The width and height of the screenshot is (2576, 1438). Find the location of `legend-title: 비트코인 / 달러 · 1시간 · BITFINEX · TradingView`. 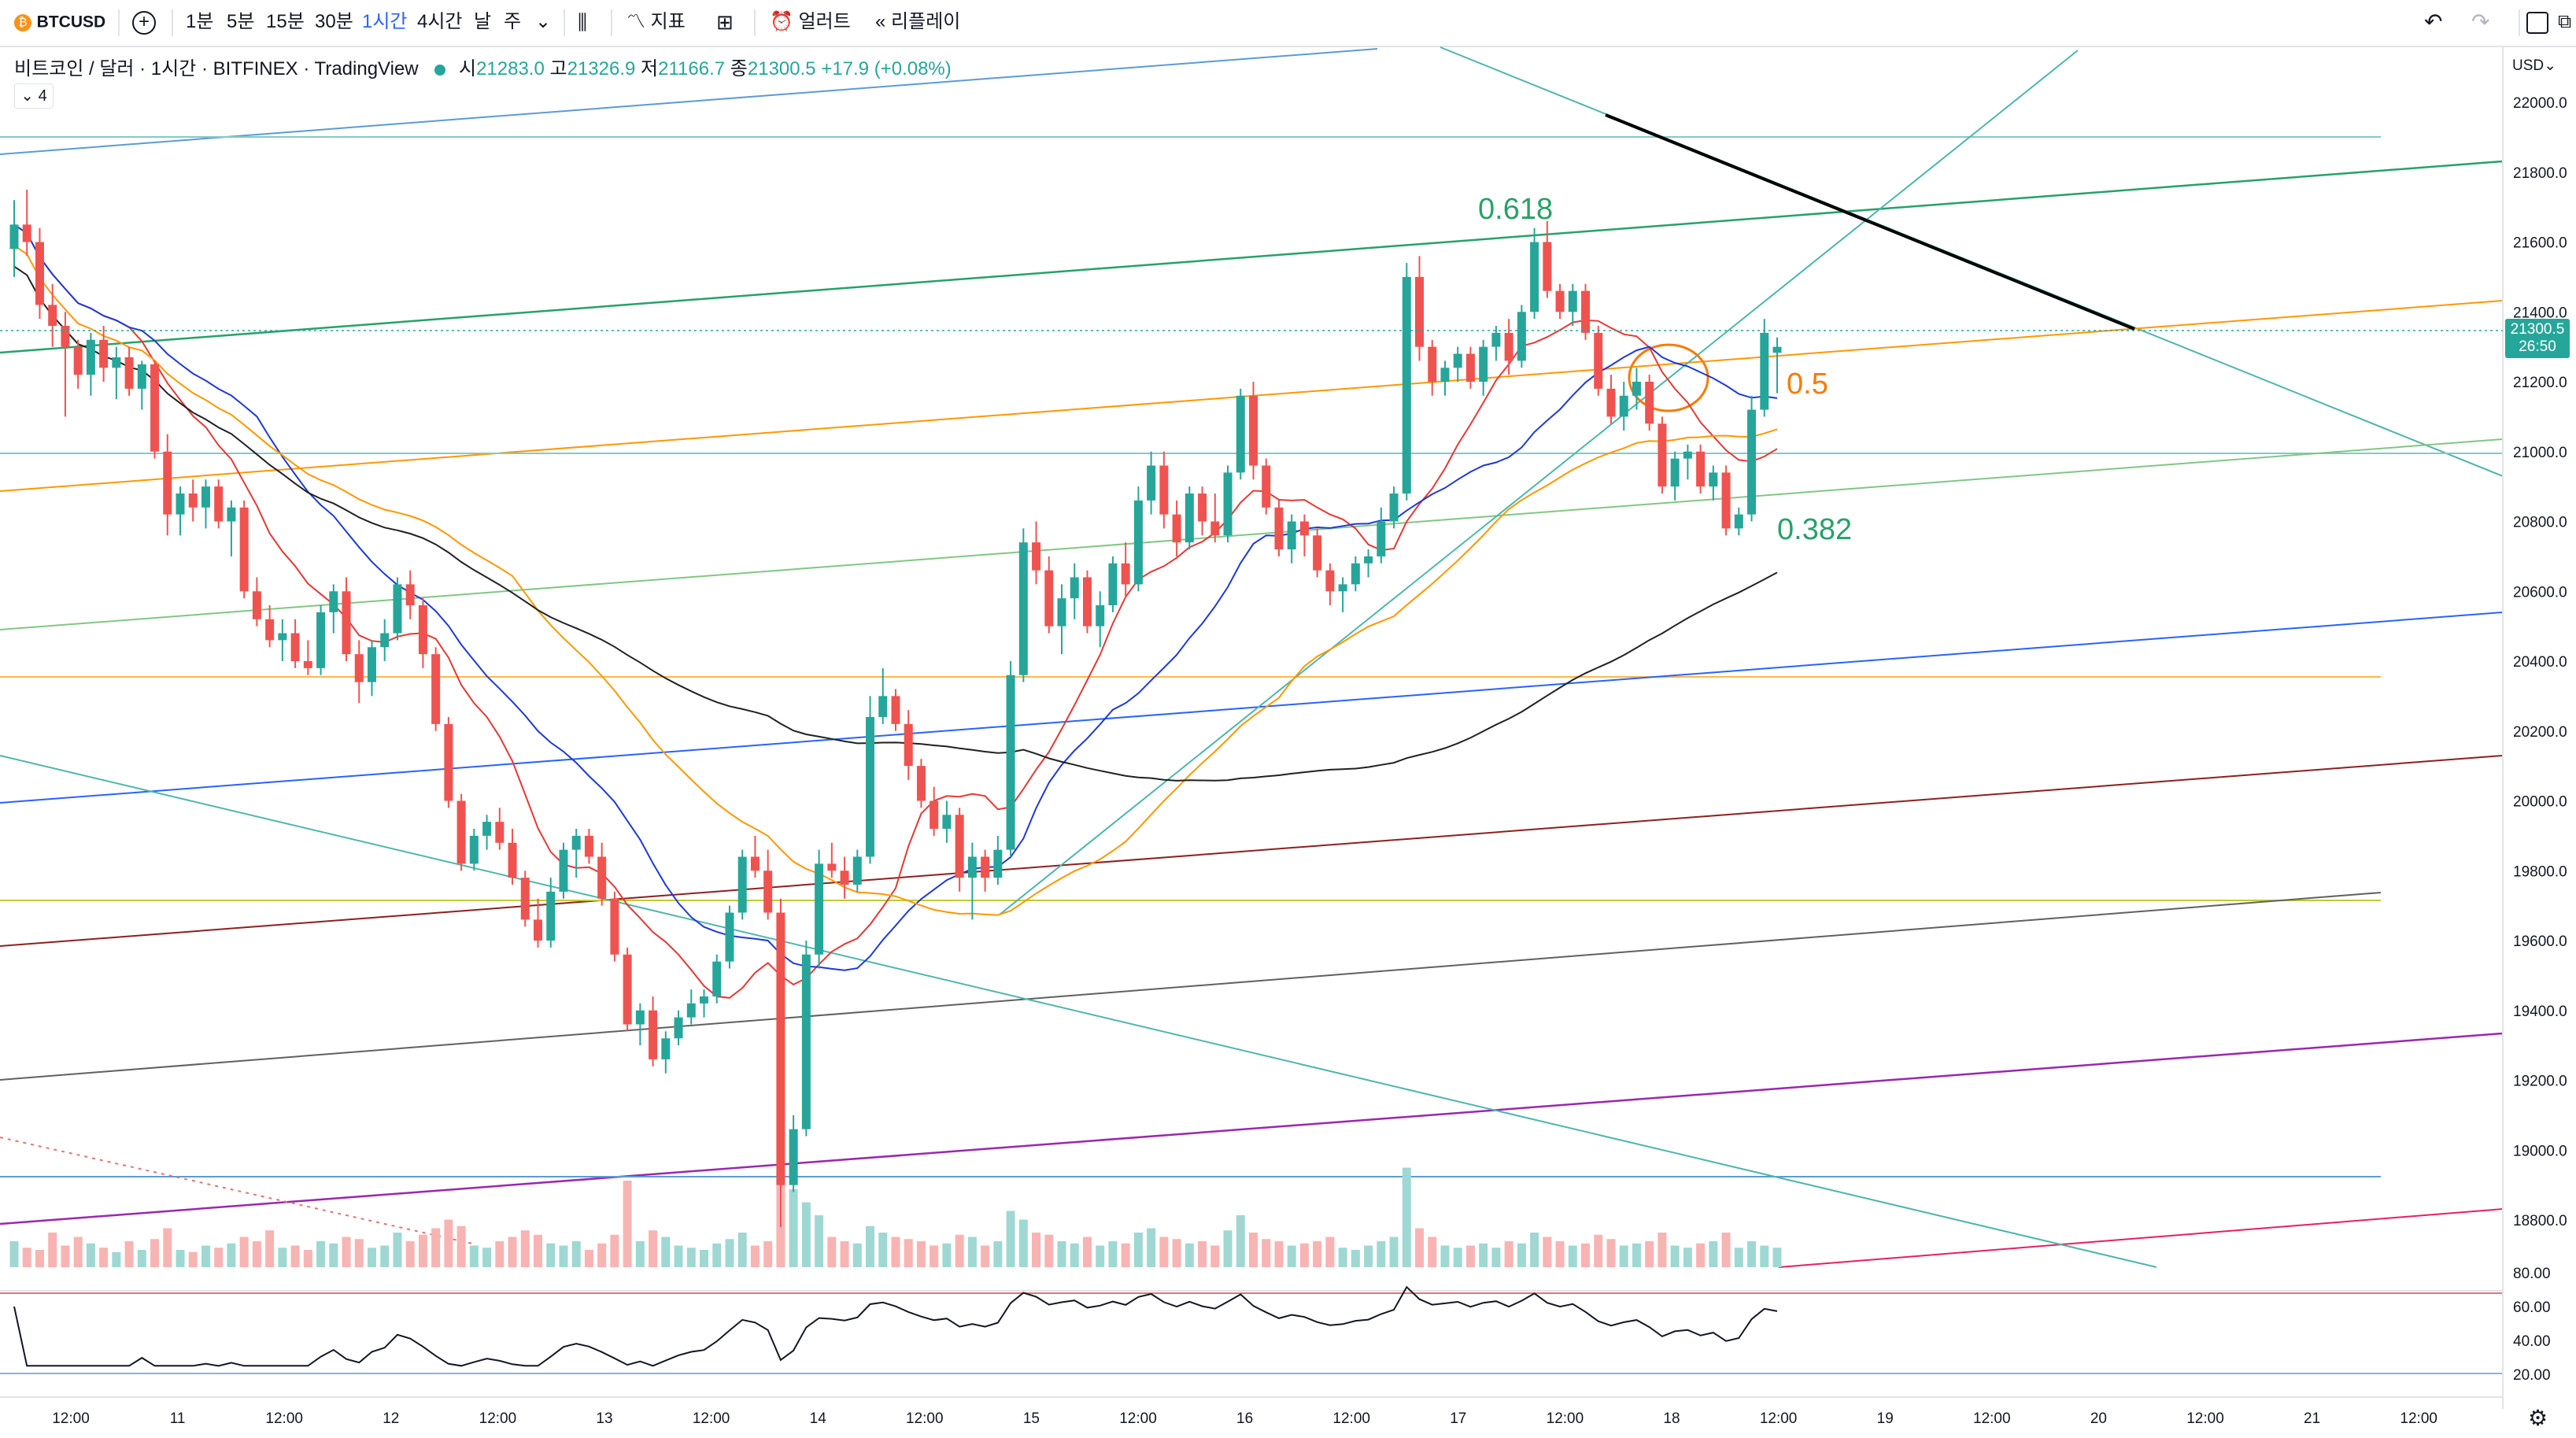

legend-title: 비트코인 / 달러 · 1시간 · BITFINEX · TradingView is located at coordinates (217, 68).